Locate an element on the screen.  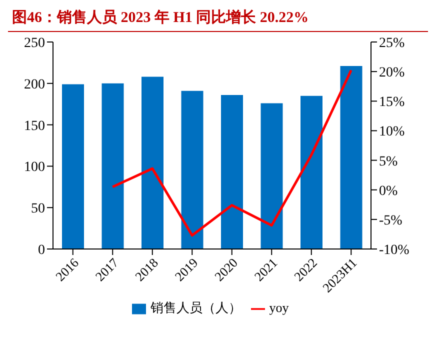
y2-tick-label: 5% is located at coordinates (388, 162).